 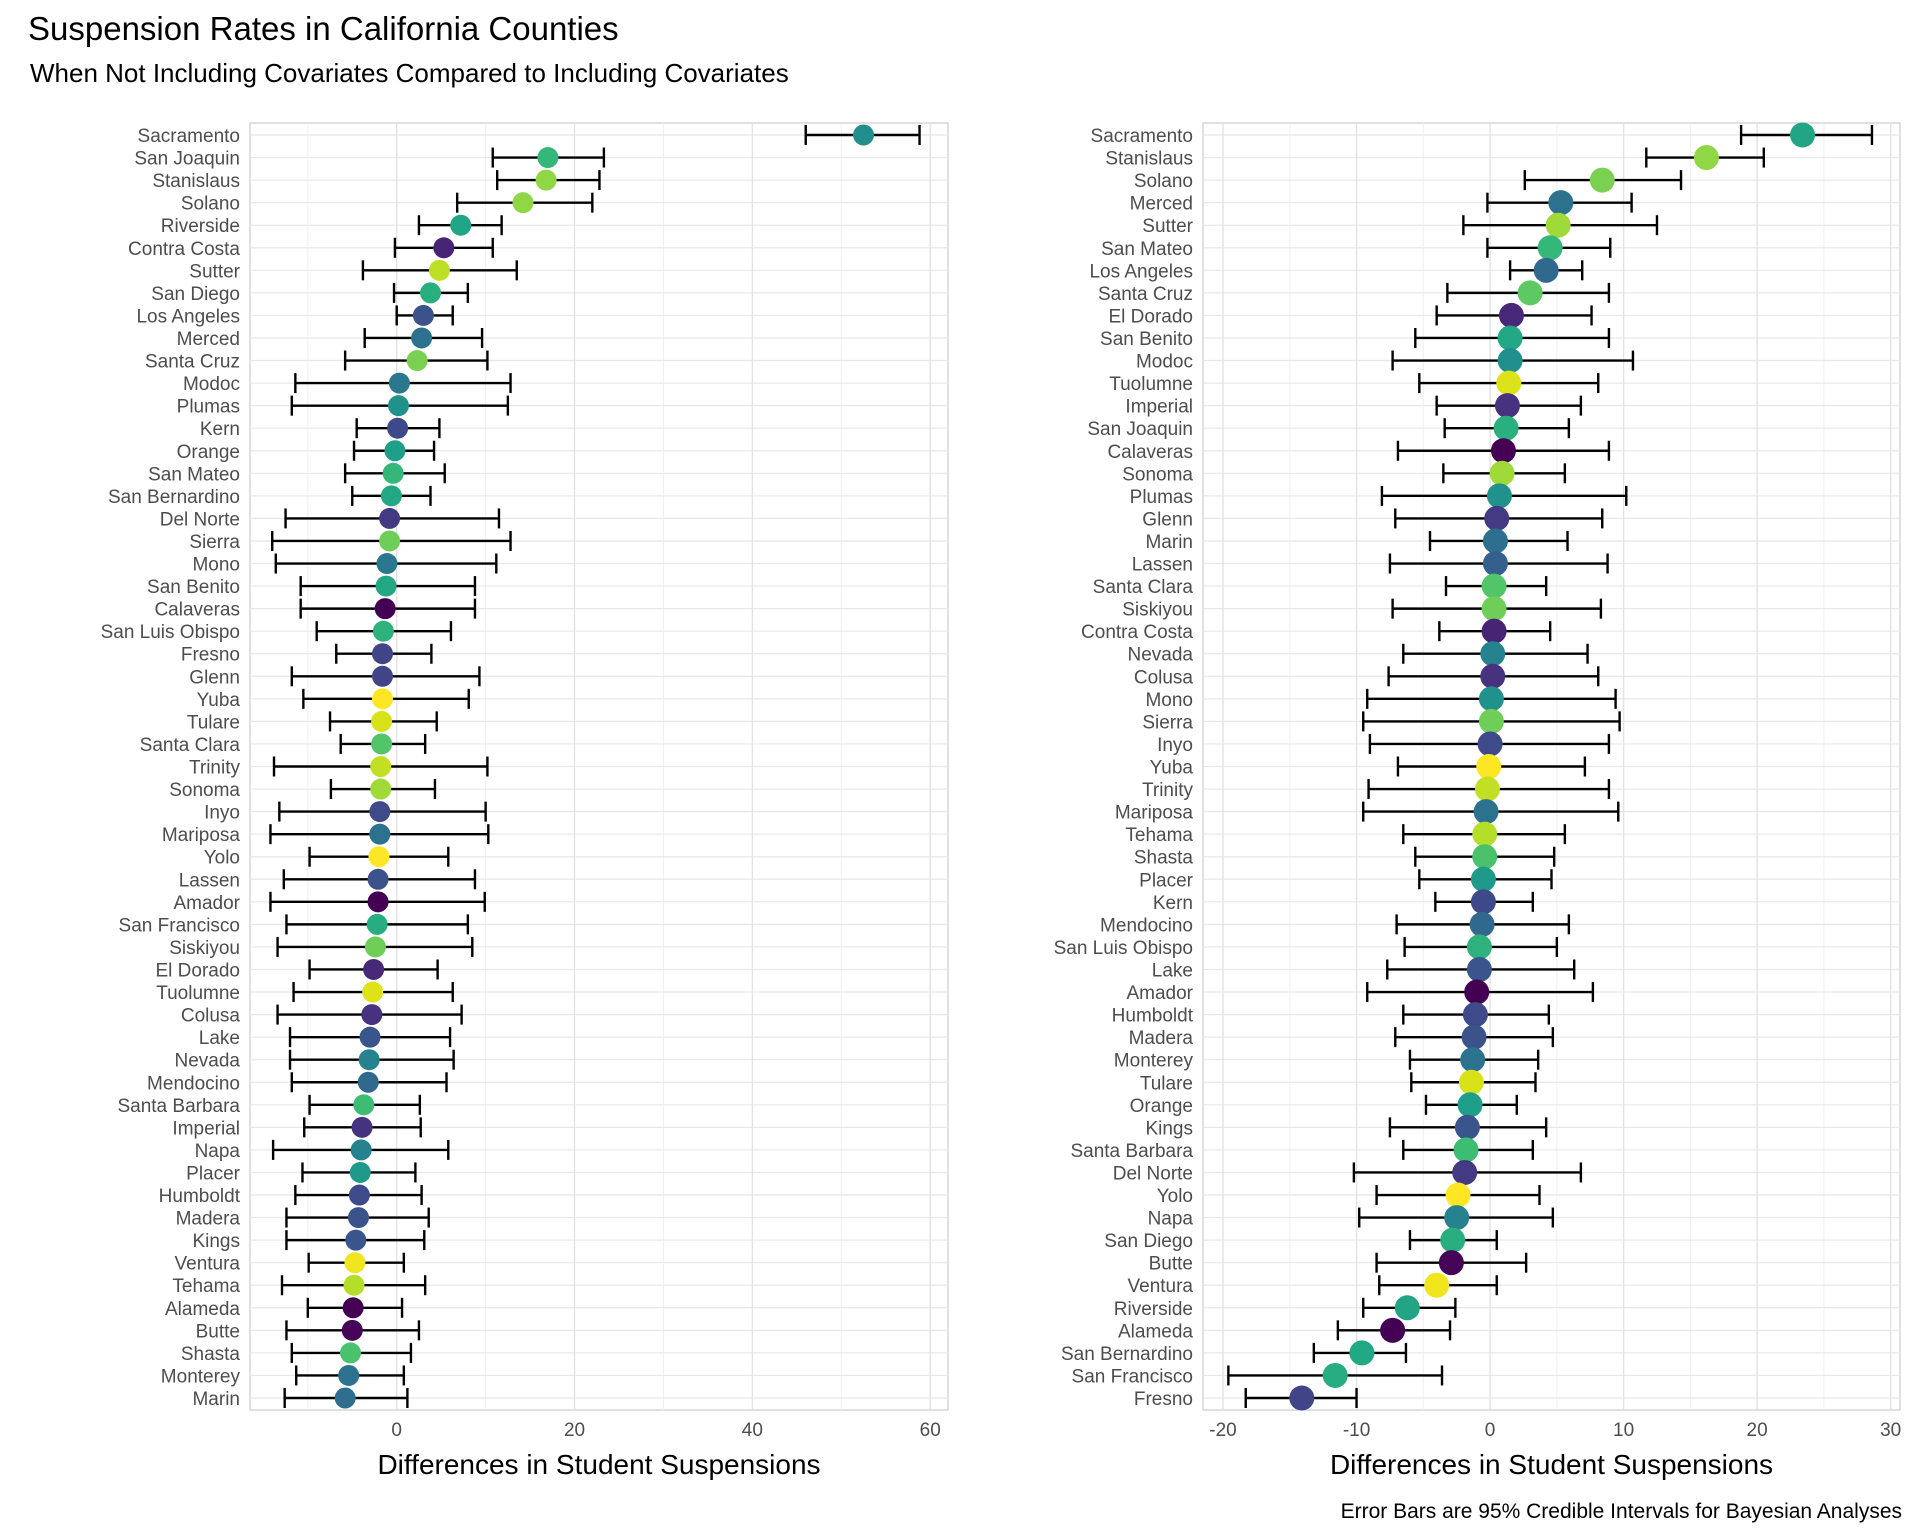 What do you see at coordinates (200, 1196) in the screenshot?
I see `y-tick-label: Humboldt` at bounding box center [200, 1196].